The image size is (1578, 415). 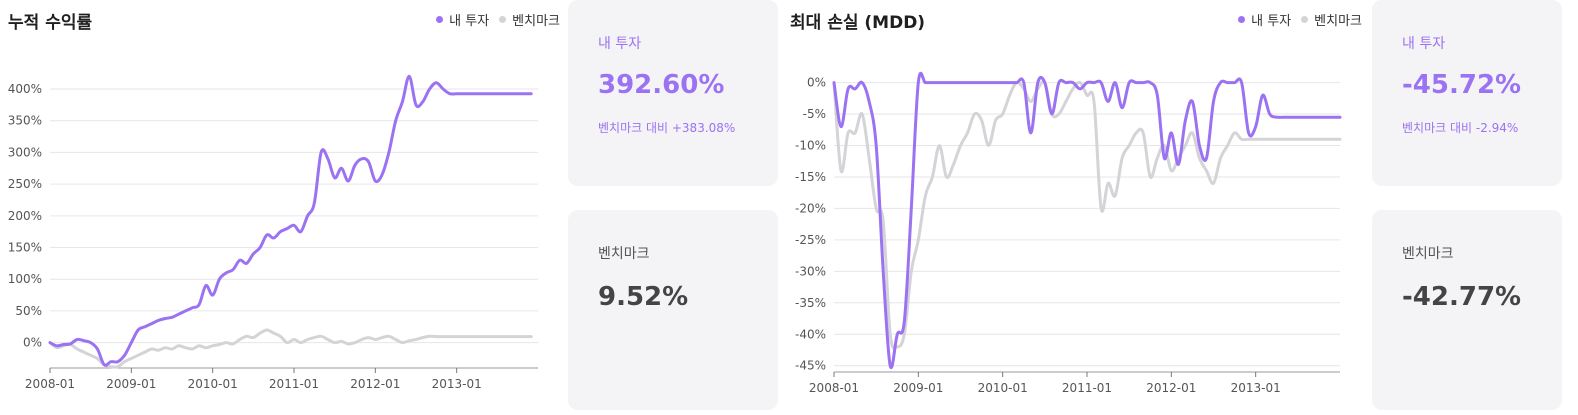 I want to click on y-tick-label: 50%, so click(x=28, y=311).